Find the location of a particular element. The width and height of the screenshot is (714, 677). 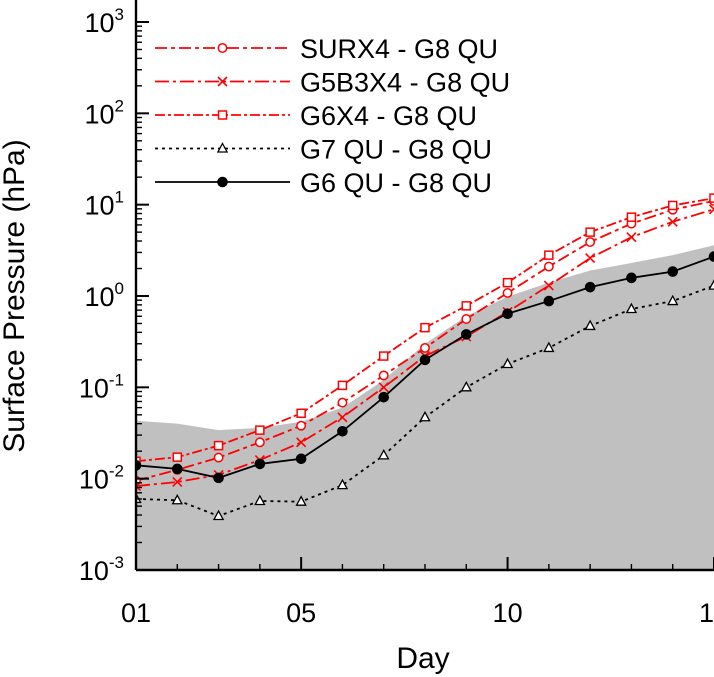

y-axis-label: Surface Pressure (hPa) is located at coordinates (15, 295).